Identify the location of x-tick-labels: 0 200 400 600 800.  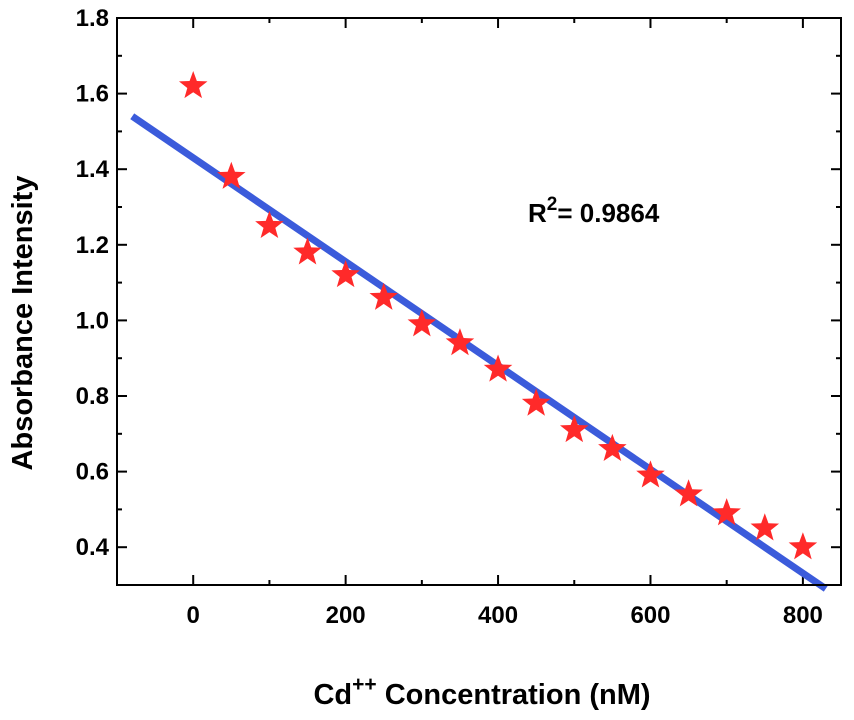
(505, 615).